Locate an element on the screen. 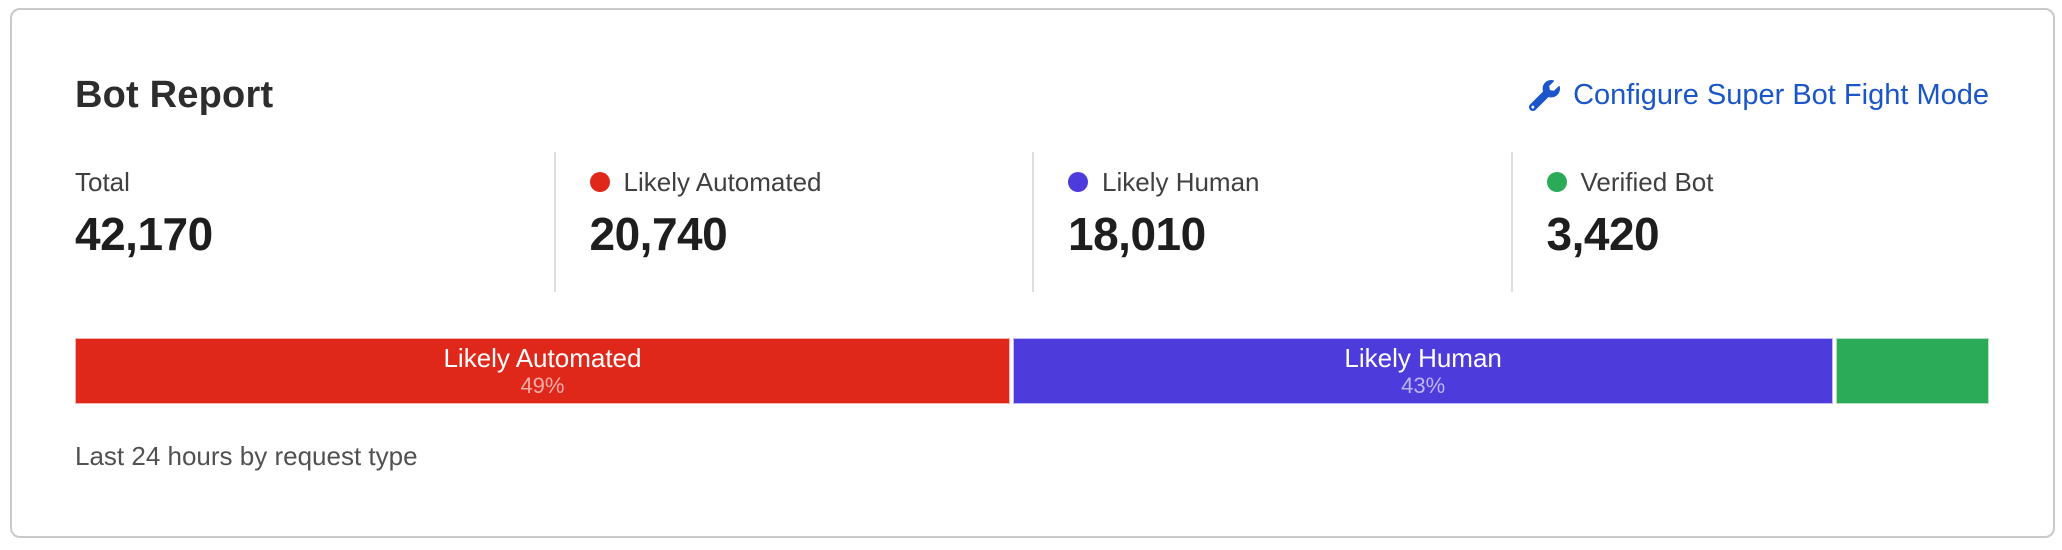 Image resolution: width=2062 pixels, height=550 pixels. bar-segment-label: Likely Automated is located at coordinates (542, 357).